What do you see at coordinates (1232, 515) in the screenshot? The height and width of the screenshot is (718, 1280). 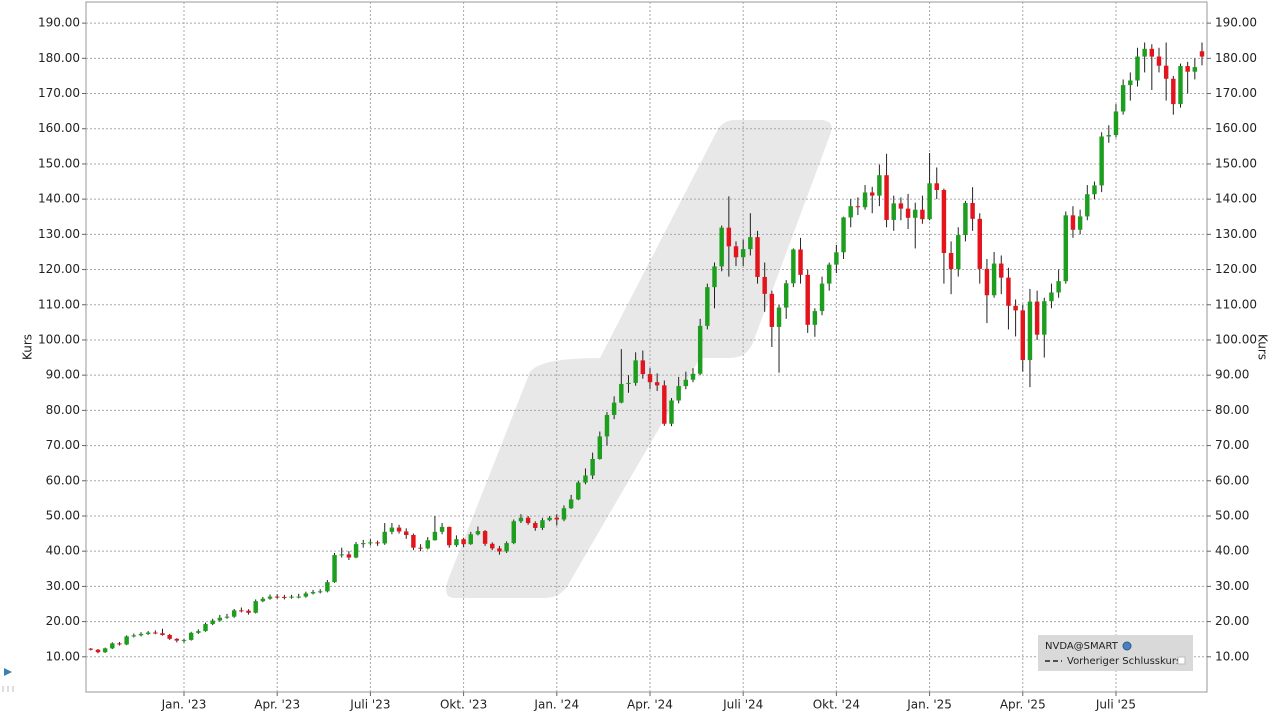 I see `y2-tick-label: 50.00` at bounding box center [1232, 515].